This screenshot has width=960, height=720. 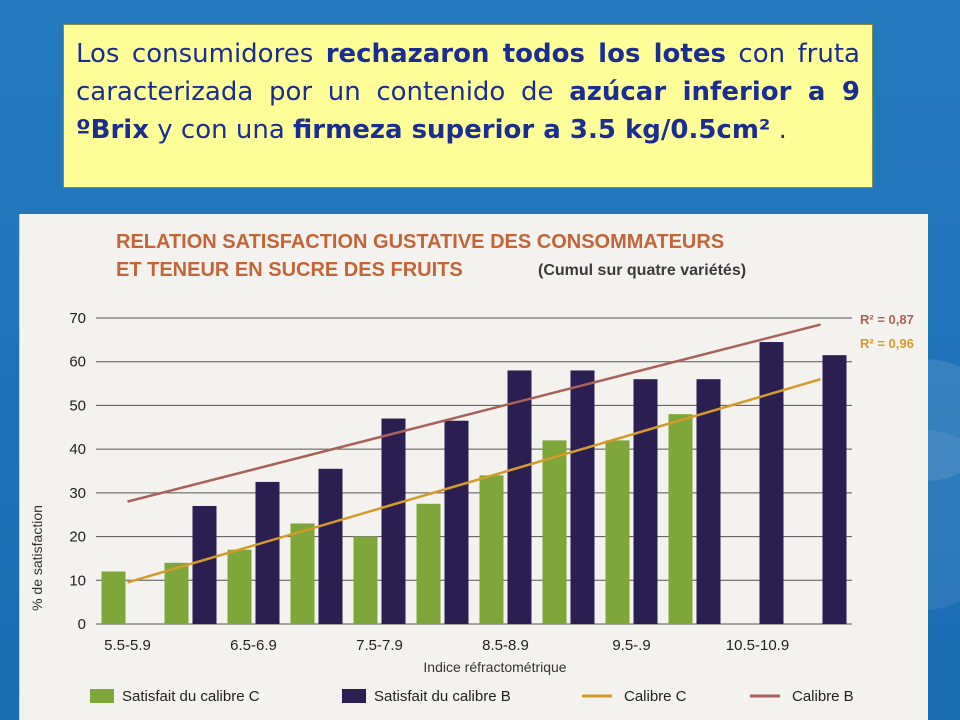 What do you see at coordinates (379, 645) in the screenshot?
I see `x-tick-2: 7.5-7.9` at bounding box center [379, 645].